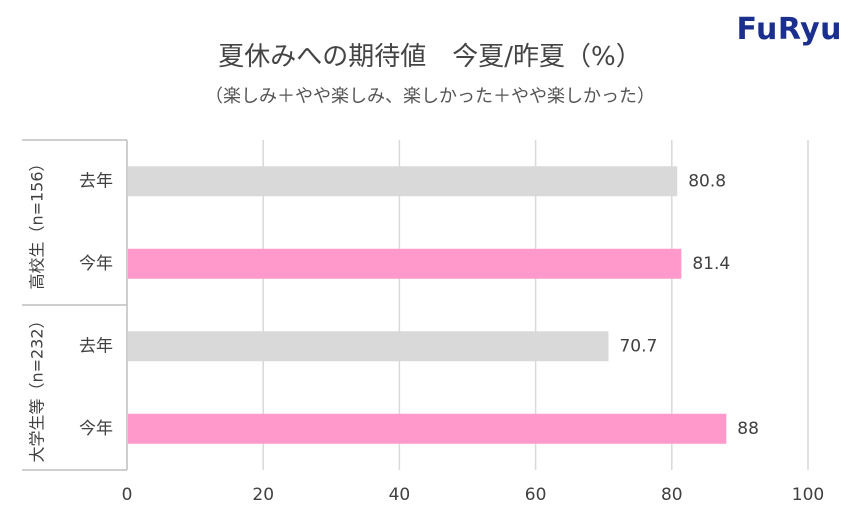 Image resolution: width=860 pixels, height=531 pixels. What do you see at coordinates (430, 96) in the screenshot?
I see `chart-subtitle: （楽しみ＋やや楽しみ、楽しかった＋やや楽しかった）` at bounding box center [430, 96].